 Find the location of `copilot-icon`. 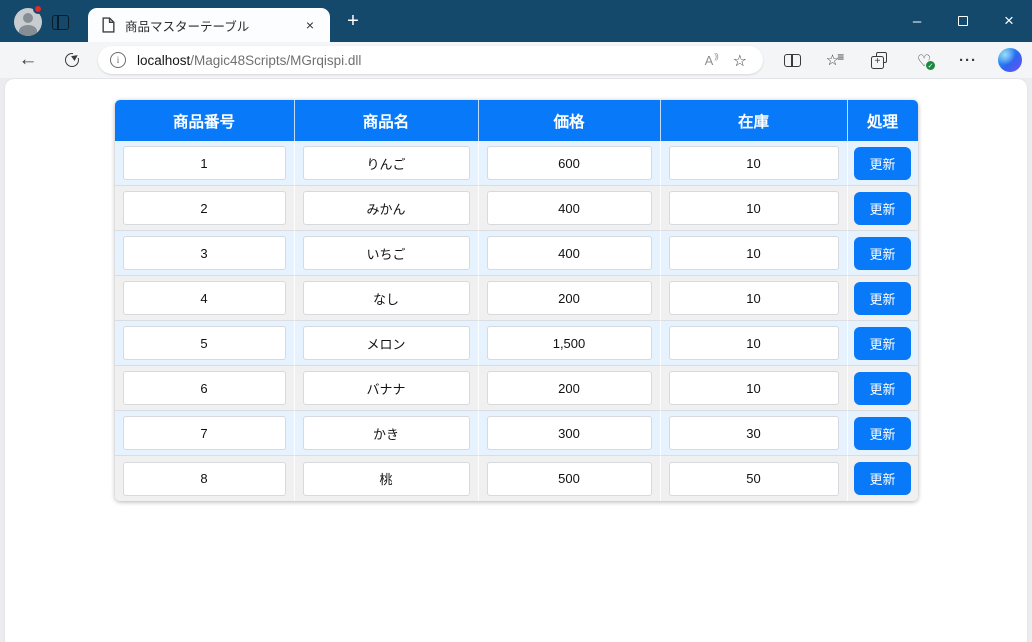

copilot-icon is located at coordinates (1010, 60).